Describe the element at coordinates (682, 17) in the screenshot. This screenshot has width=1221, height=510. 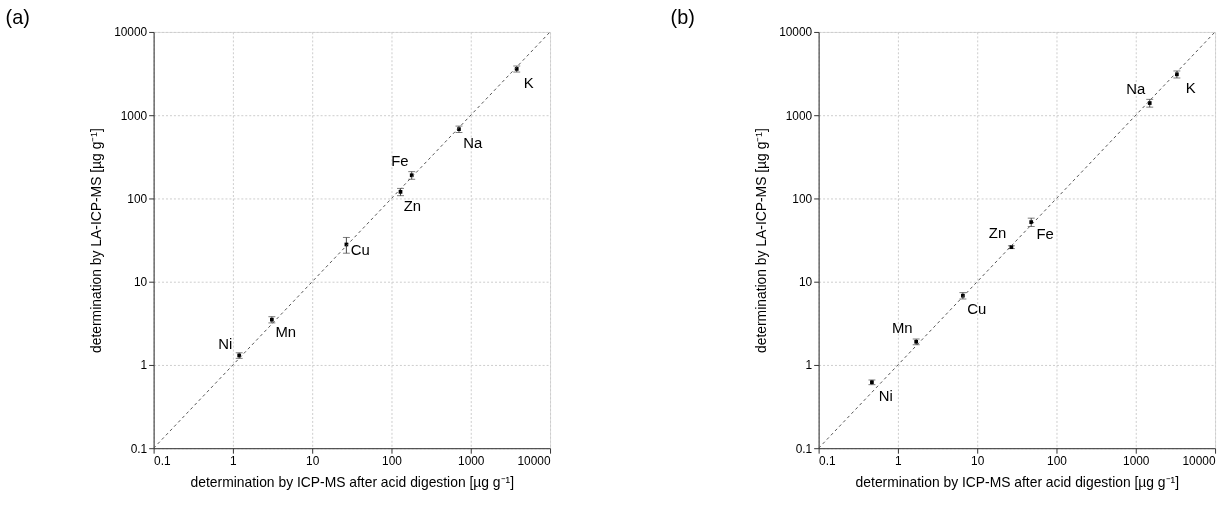
I see `chart-title: (b)` at that location.